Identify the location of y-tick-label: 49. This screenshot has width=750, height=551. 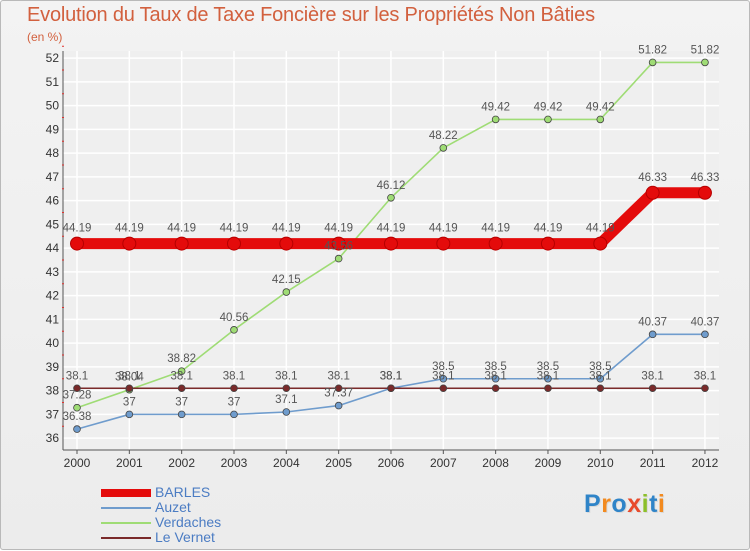
(53, 129).